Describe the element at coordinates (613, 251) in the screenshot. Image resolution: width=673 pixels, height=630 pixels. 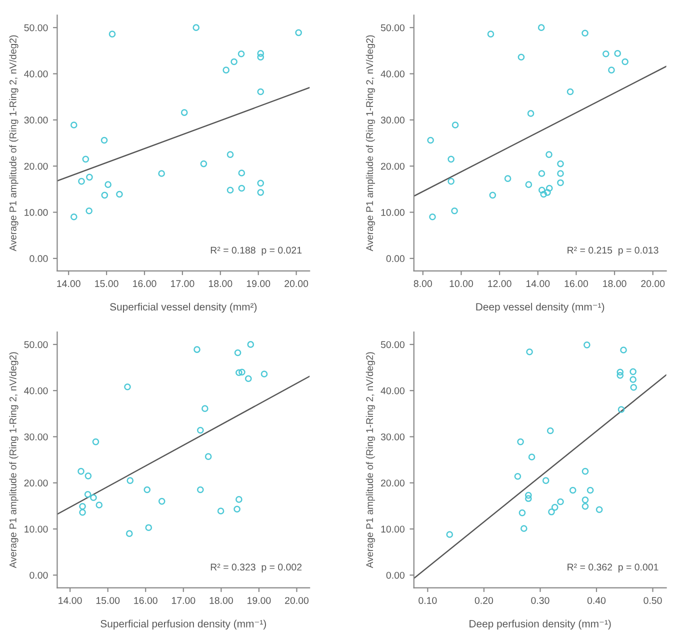
I see `annotation: R² = 0.215 p = 0.013` at that location.